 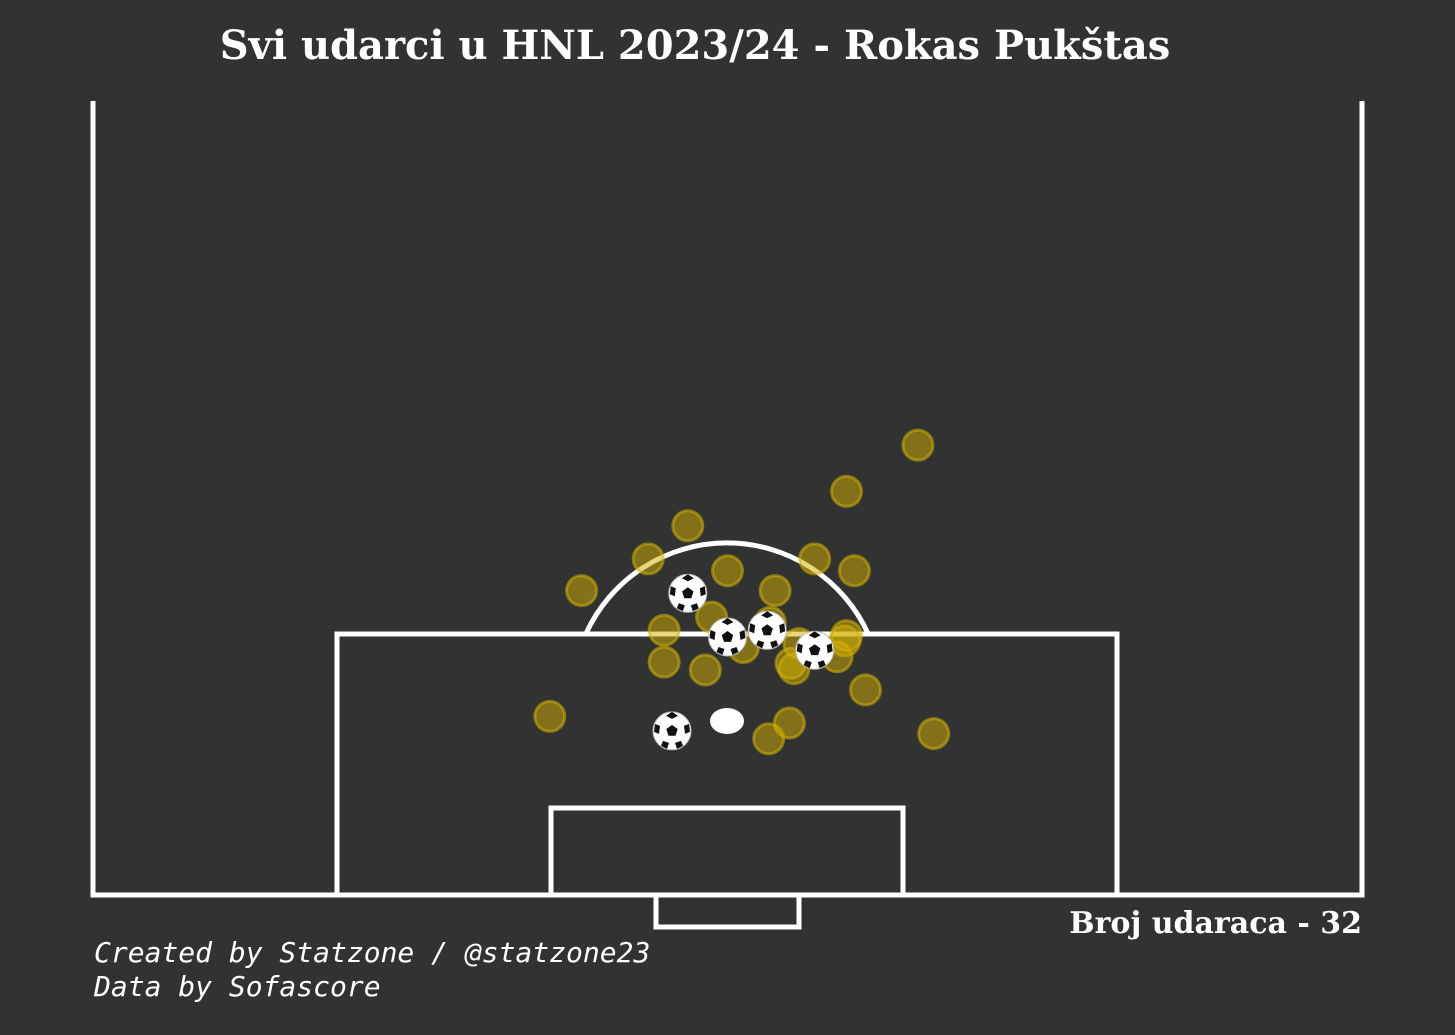 What do you see at coordinates (727, 764) in the screenshot?
I see `penalty-area` at bounding box center [727, 764].